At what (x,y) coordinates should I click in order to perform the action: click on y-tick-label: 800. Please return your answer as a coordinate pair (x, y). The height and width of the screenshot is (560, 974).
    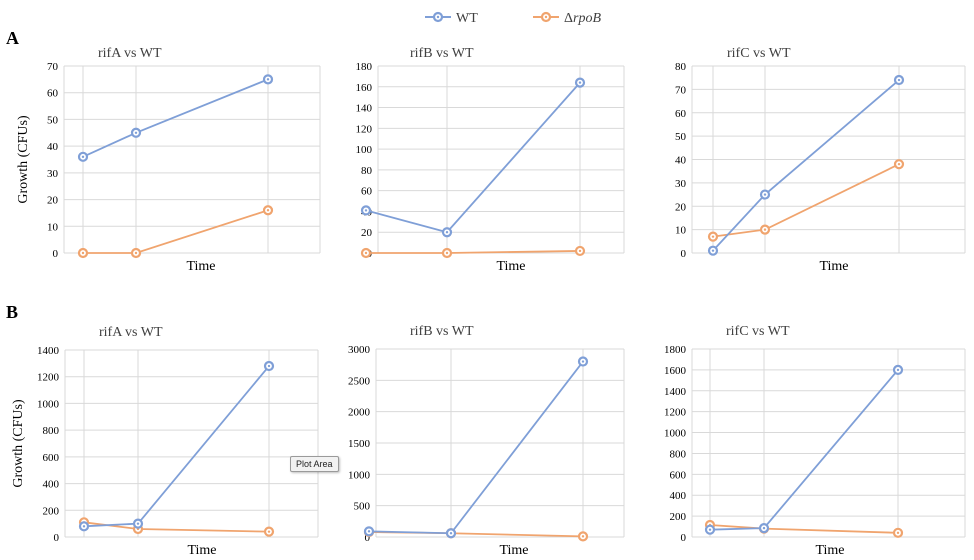
    Looking at the image, I should click on (678, 454).